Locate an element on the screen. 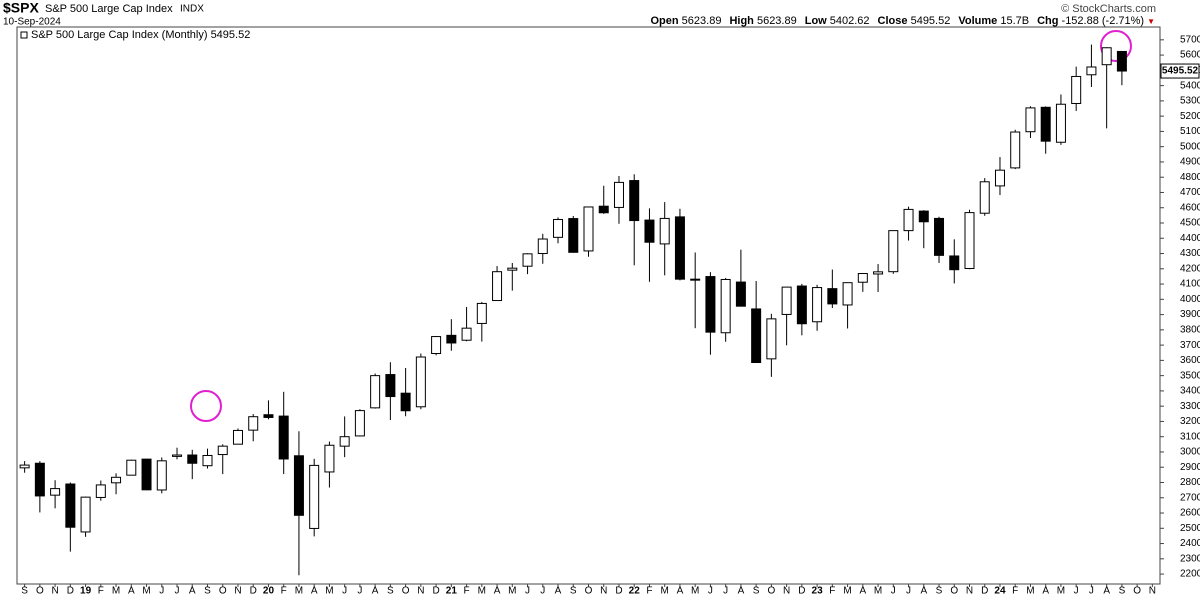 The width and height of the screenshot is (1200, 600). y-tick-label: 2500 is located at coordinates (1190, 528).